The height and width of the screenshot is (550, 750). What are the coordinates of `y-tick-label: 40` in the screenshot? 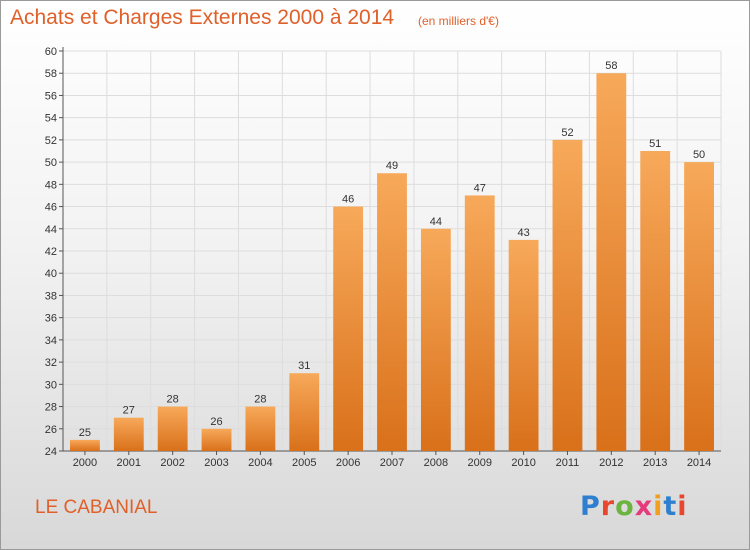 It's located at (51, 274).